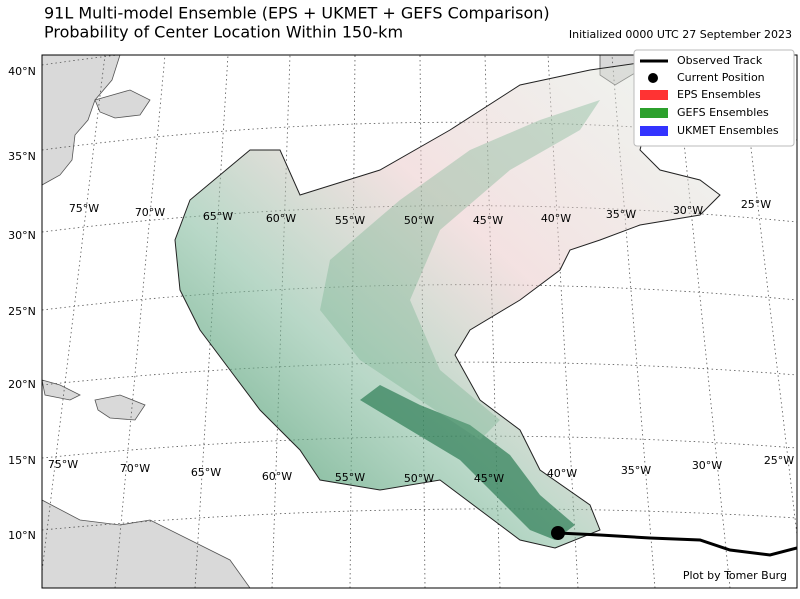 The height and width of the screenshot is (599, 800). I want to click on cuba, so click(61, 390).